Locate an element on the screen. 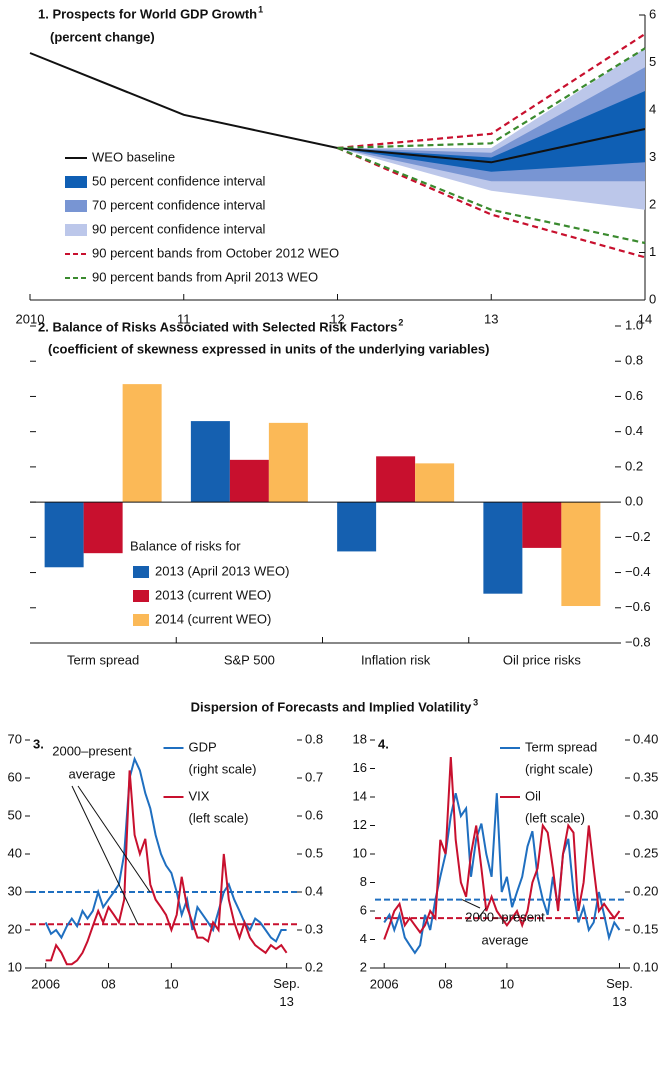 The width and height of the screenshot is (662, 1066). y-tick-label: 0.0 is located at coordinates (634, 501).